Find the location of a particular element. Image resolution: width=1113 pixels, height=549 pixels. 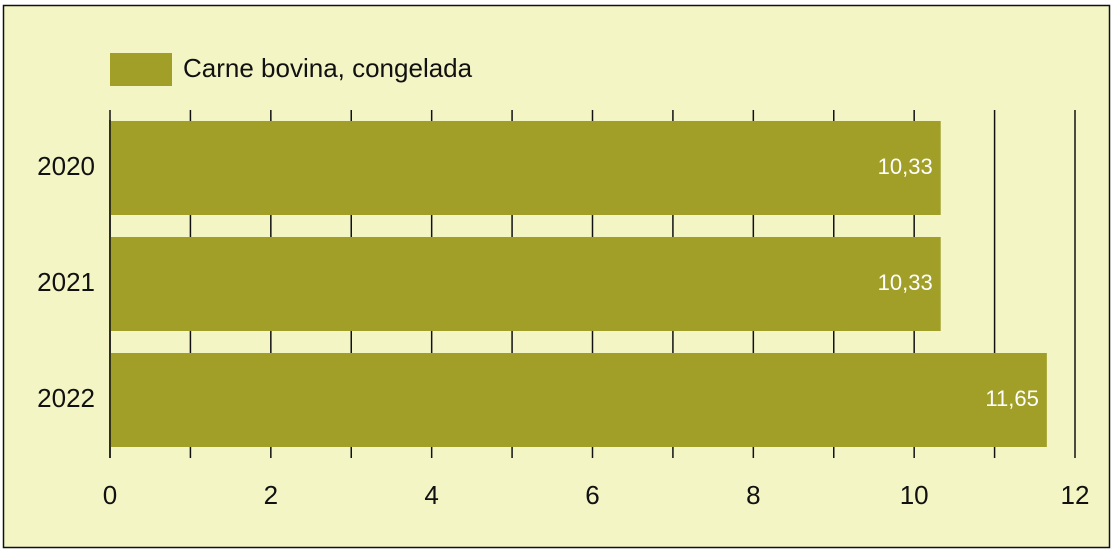

x-tick-label: 6 is located at coordinates (592, 495).